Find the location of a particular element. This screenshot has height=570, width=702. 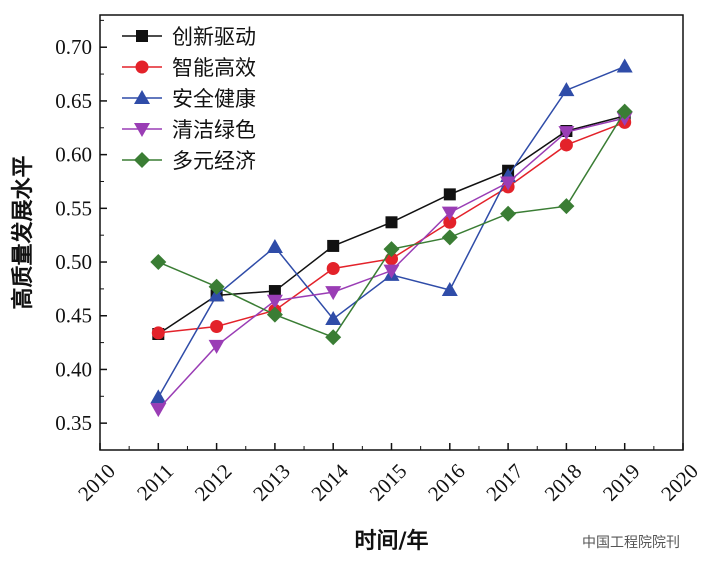

x-tick-label: 2010 is located at coordinates (96, 482).